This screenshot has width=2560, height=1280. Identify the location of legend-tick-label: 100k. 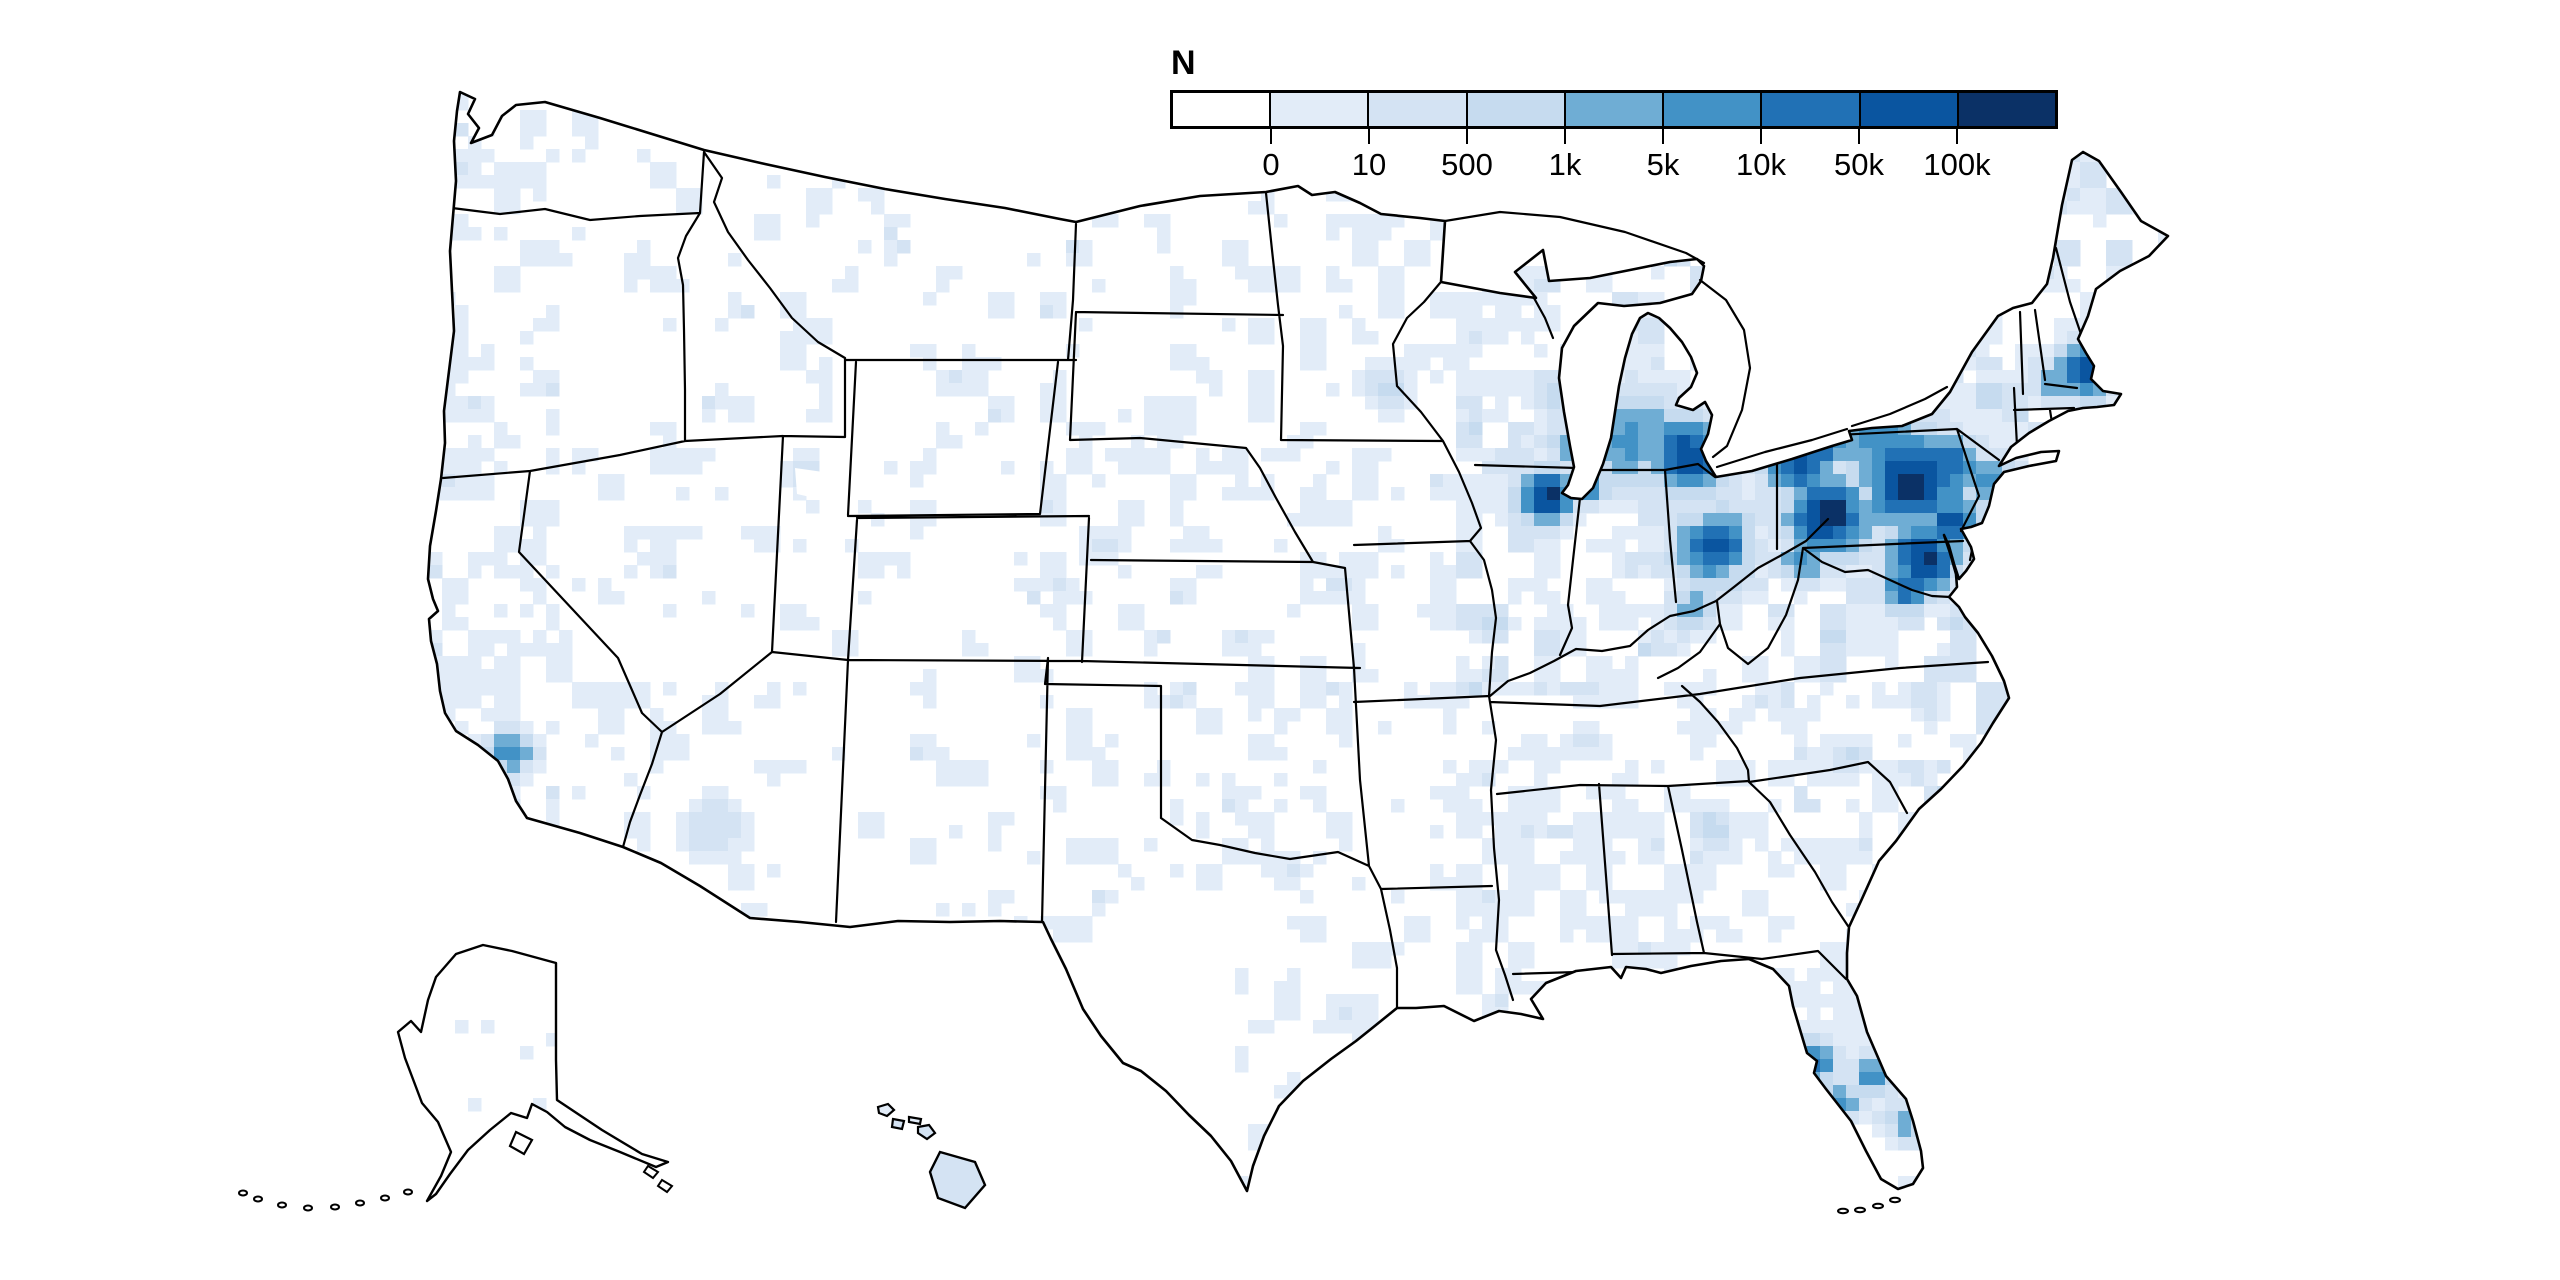
(1957, 164).